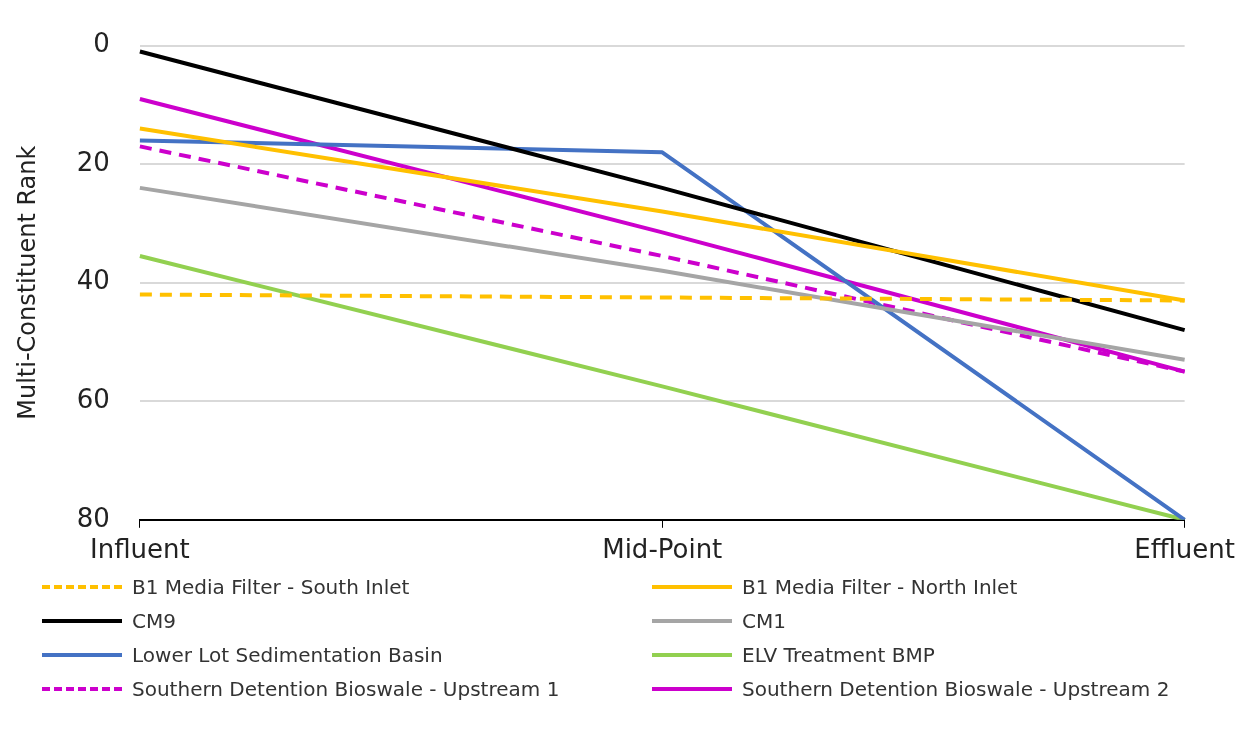  What do you see at coordinates (154, 621) in the screenshot?
I see `legend-label: CM9` at bounding box center [154, 621].